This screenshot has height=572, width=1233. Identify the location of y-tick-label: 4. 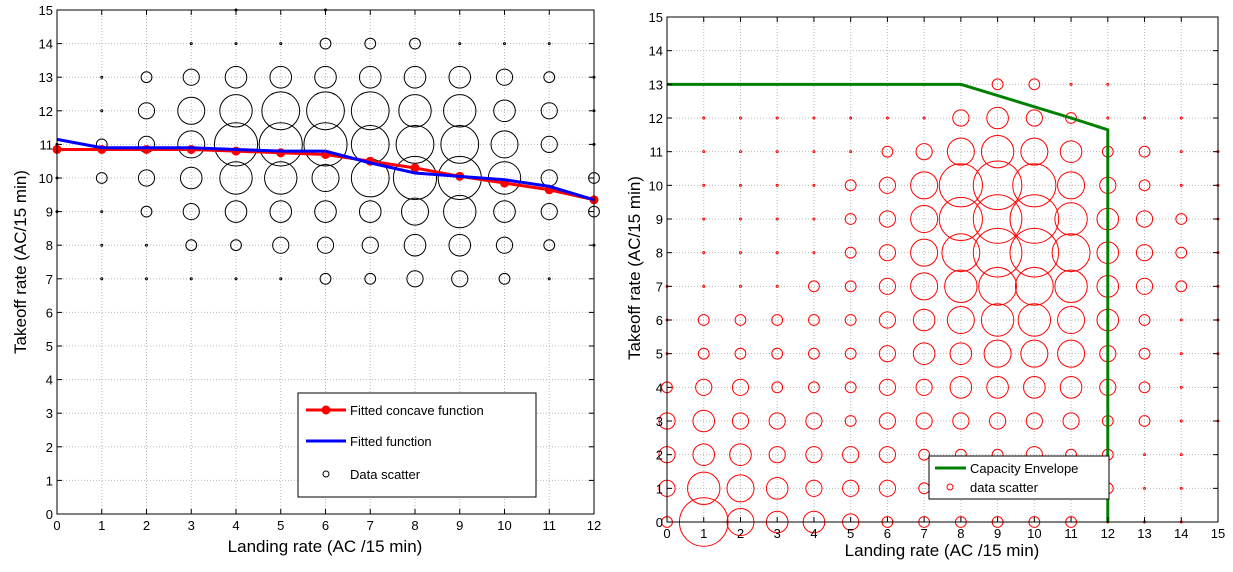
(659, 387).